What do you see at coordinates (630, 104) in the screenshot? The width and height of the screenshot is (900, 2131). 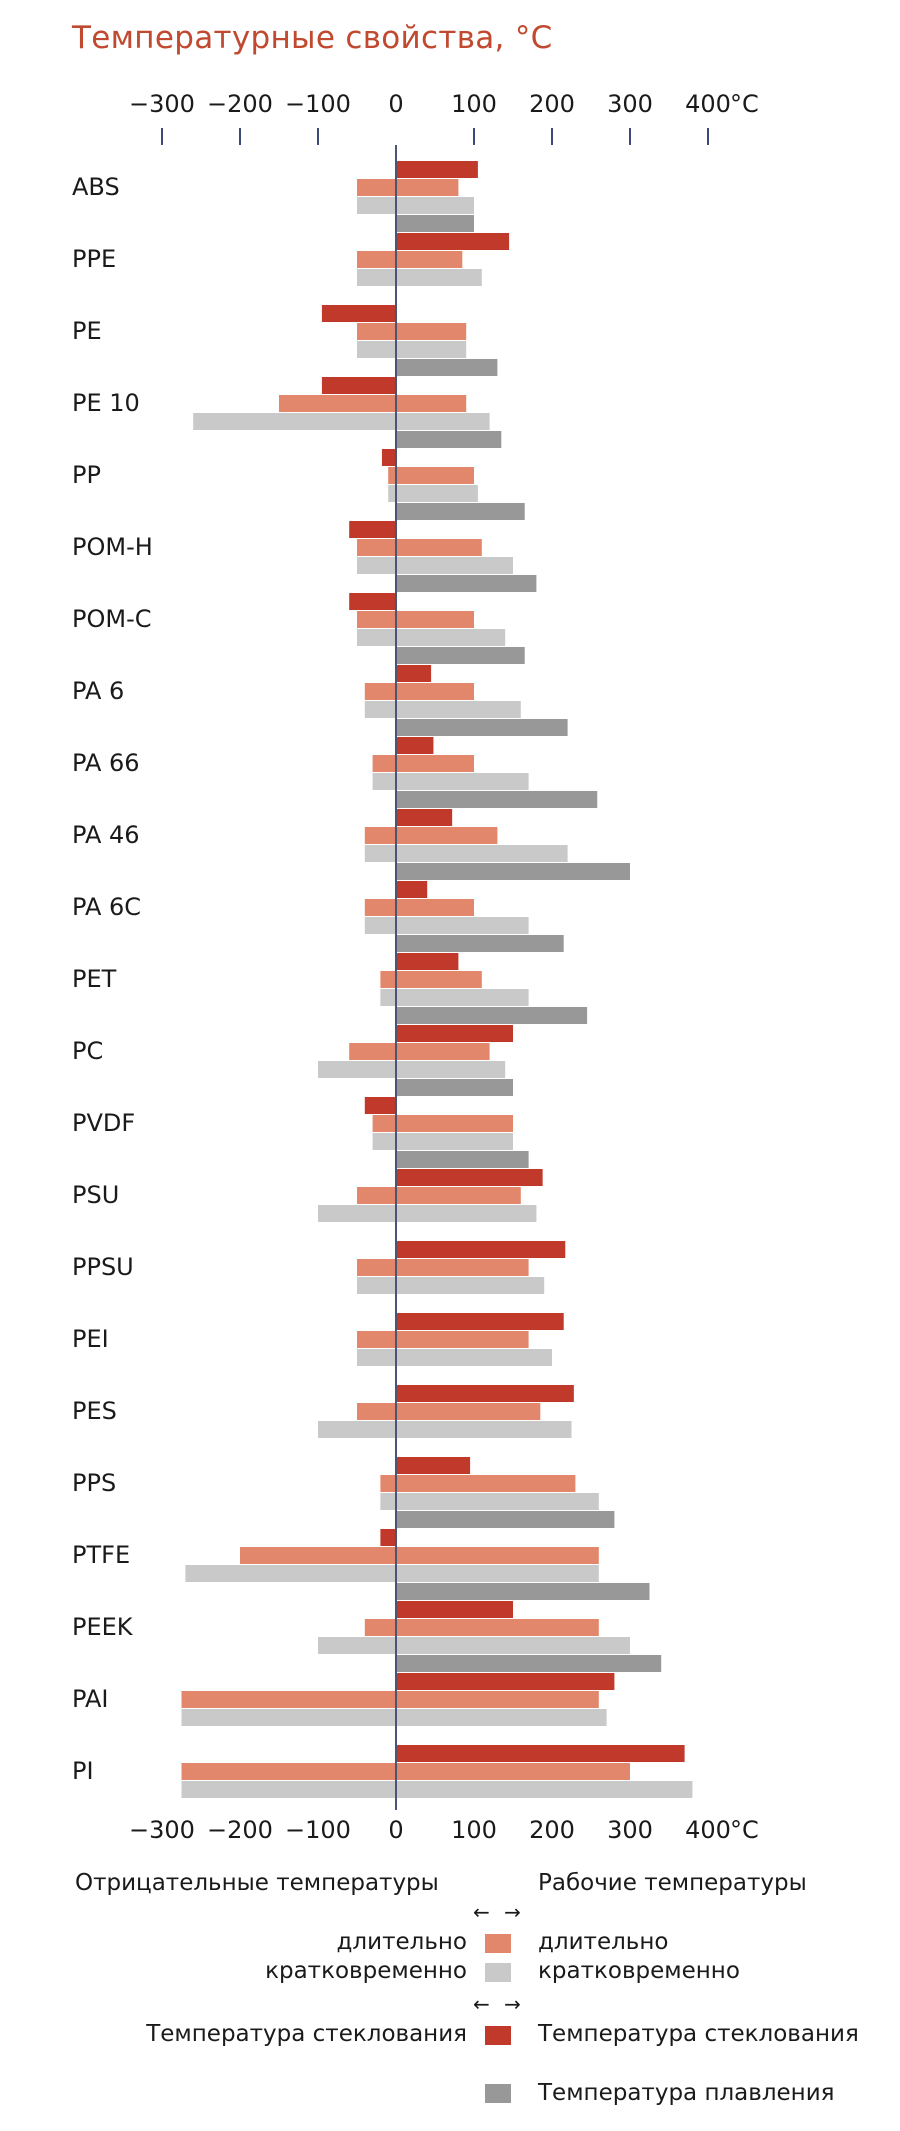 I see `top-tick-label: 300` at bounding box center [630, 104].